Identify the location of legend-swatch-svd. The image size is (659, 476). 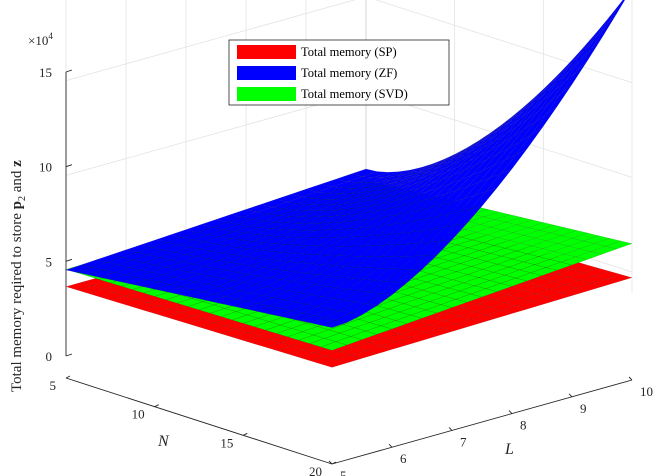
(266, 94).